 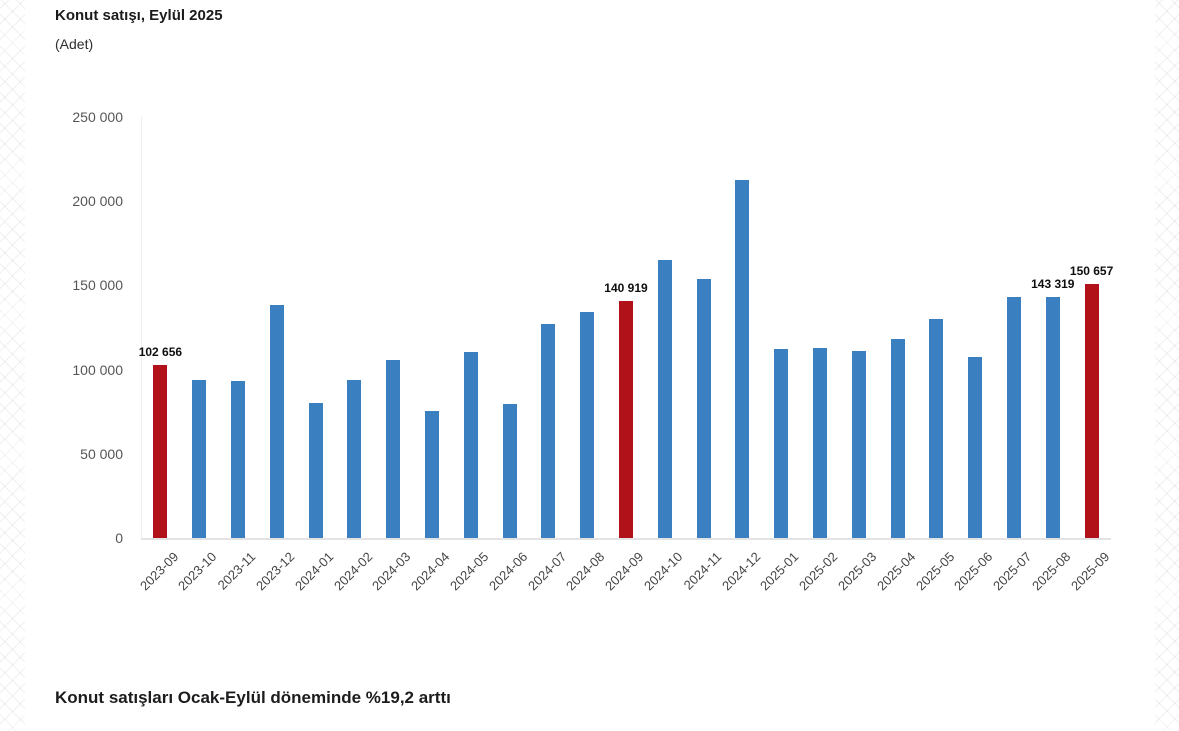 What do you see at coordinates (779, 571) in the screenshot?
I see `x-tick-label-text: 2025-01` at bounding box center [779, 571].